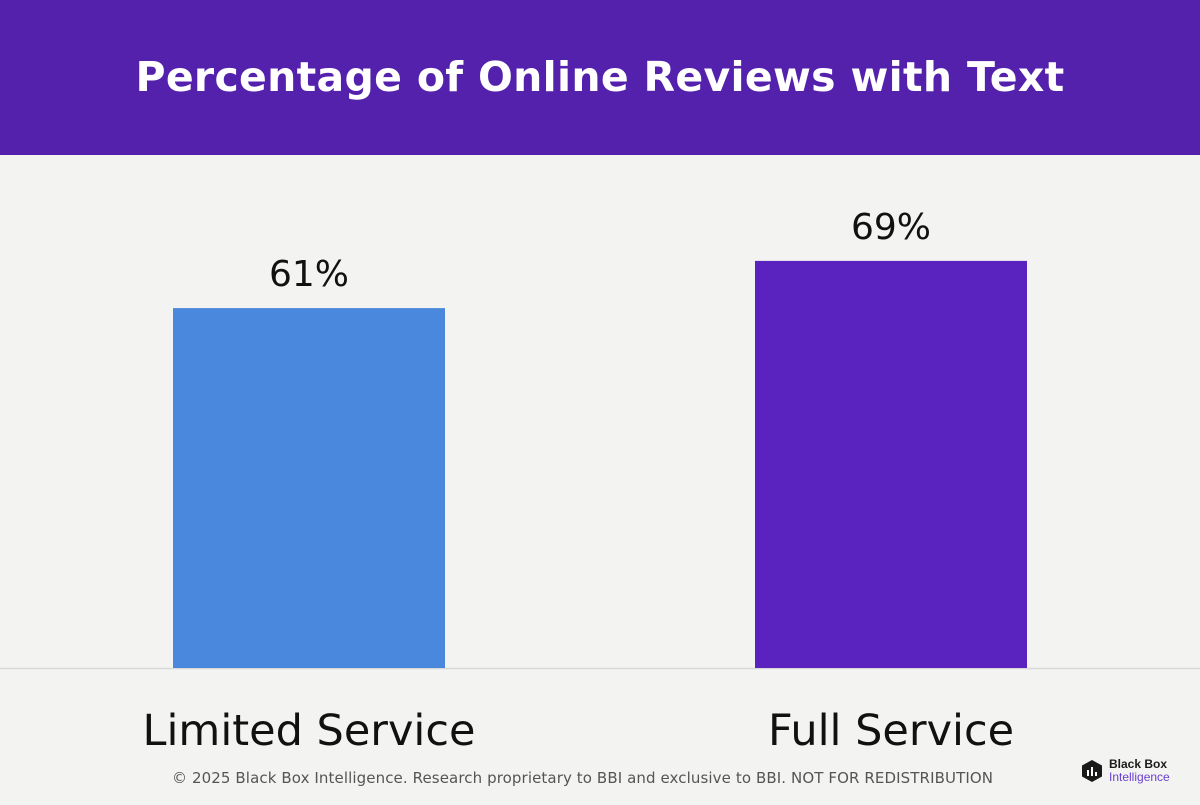 The width and height of the screenshot is (1200, 805). Describe the element at coordinates (309, 731) in the screenshot. I see `category-label-limited-service: Limited Service` at that location.